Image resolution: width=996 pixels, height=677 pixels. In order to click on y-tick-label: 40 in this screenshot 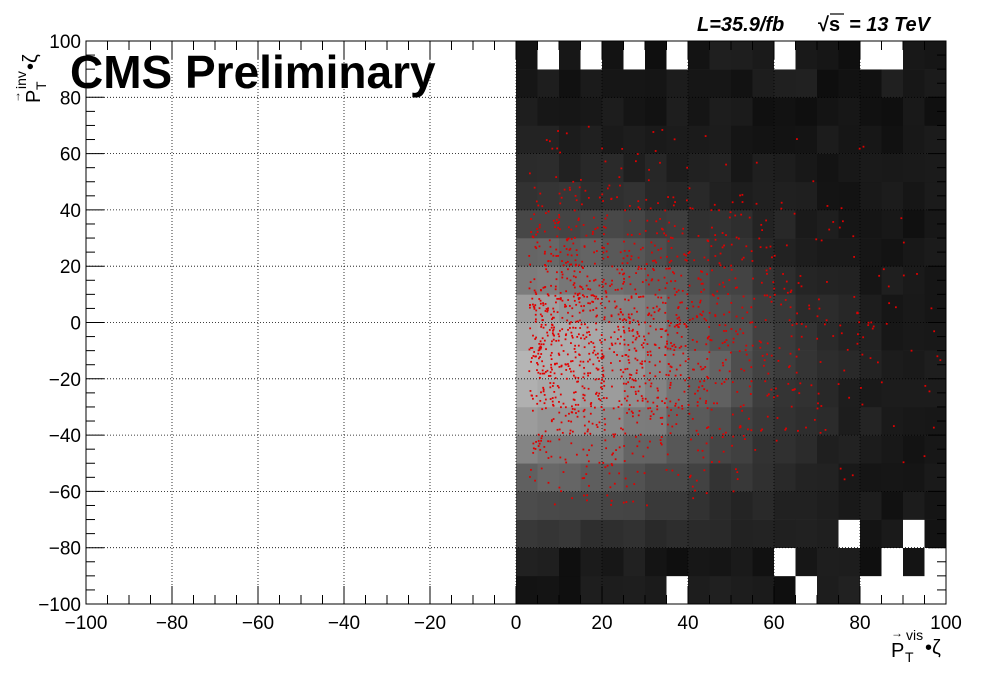, I will do `click(70, 211)`.